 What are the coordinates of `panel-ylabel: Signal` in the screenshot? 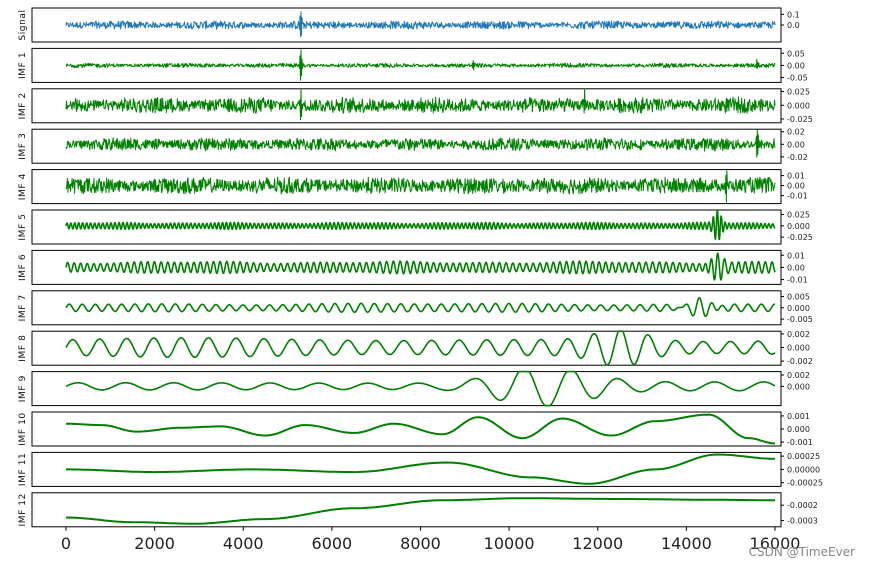 It's located at (23, 24).